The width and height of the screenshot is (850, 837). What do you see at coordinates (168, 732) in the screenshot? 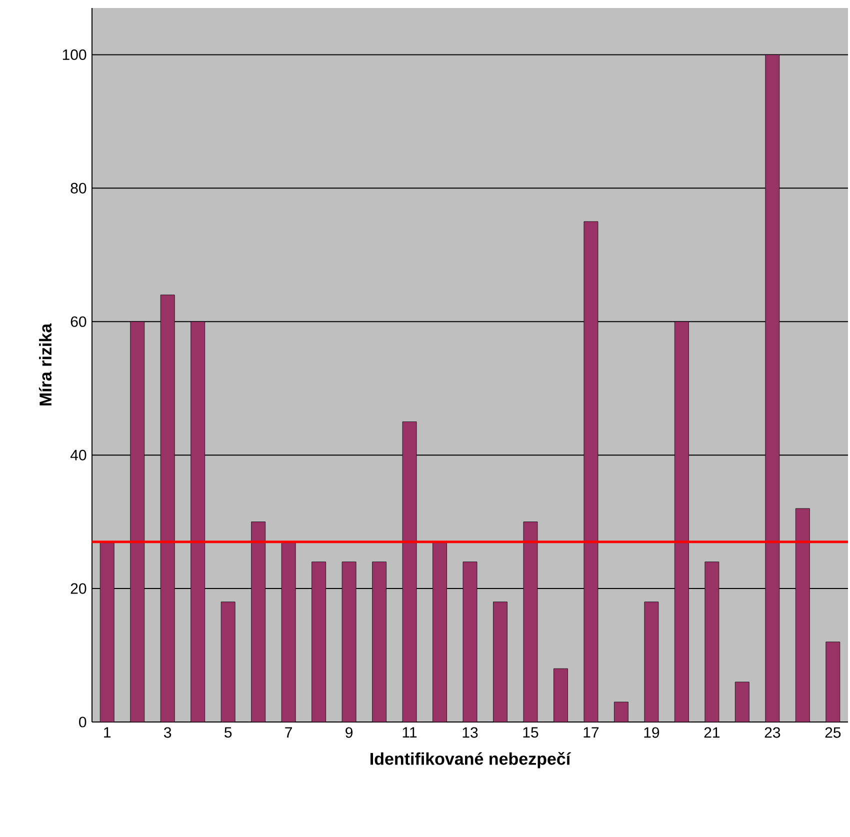
I see `x-tick-label: 3` at bounding box center [168, 732].